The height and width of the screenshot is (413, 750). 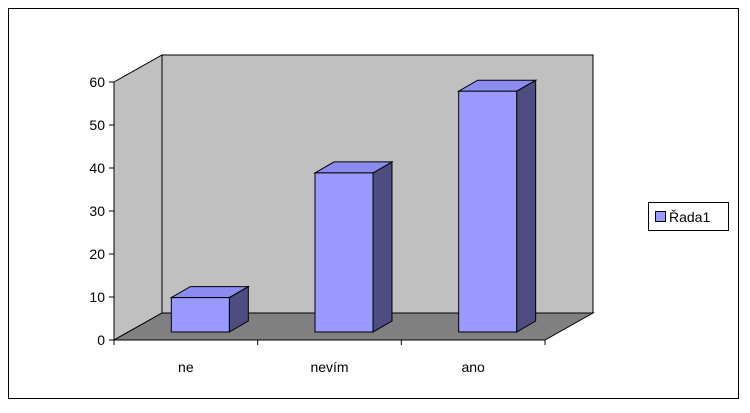 I want to click on y-tick-label: 30, so click(x=97, y=211).